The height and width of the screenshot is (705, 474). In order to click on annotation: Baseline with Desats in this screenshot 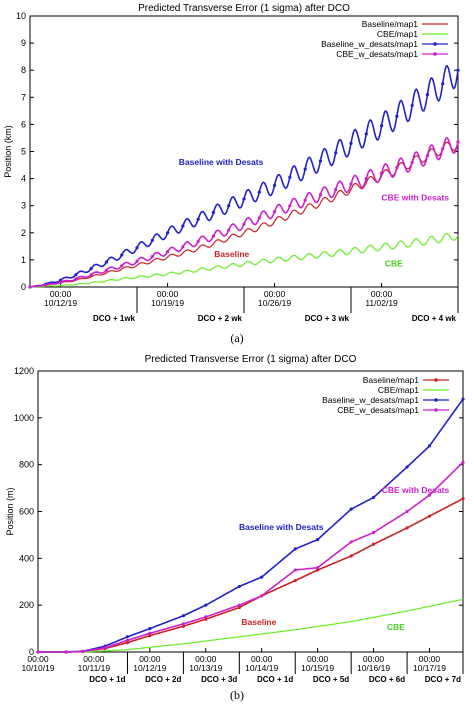, I will do `click(221, 162)`.